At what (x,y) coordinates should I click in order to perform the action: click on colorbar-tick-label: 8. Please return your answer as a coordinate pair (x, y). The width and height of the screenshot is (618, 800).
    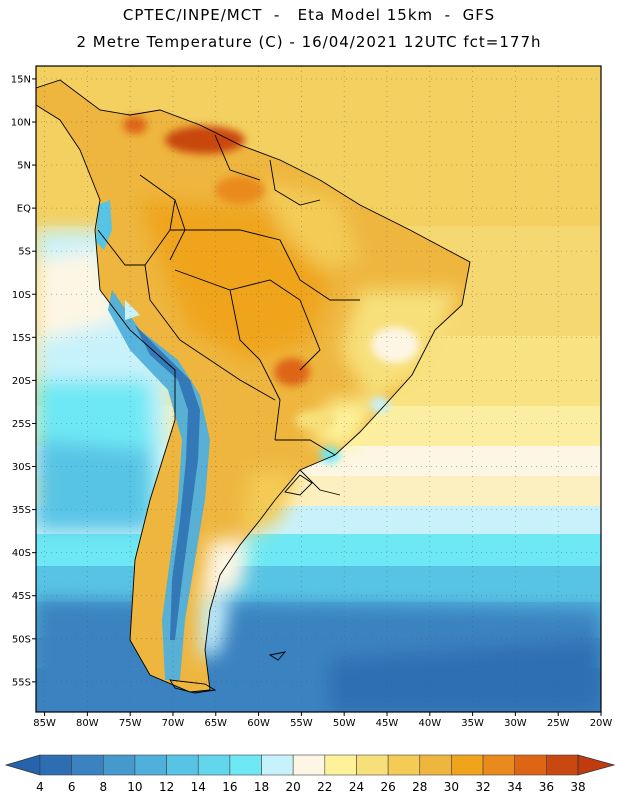
    Looking at the image, I should click on (103, 787).